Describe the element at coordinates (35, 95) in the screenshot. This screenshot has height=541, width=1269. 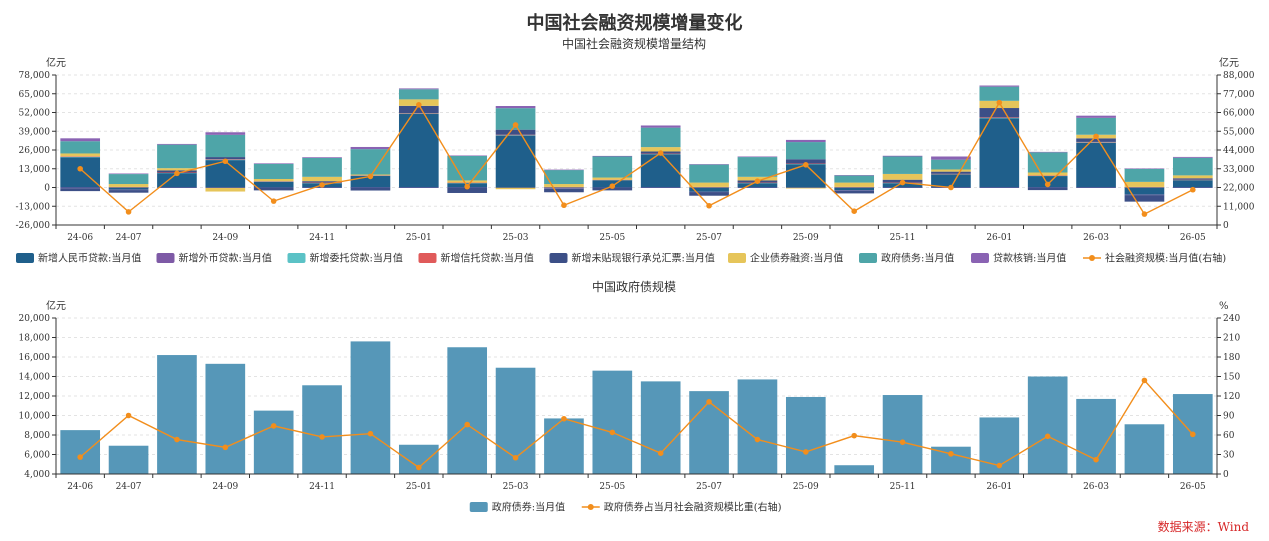
I see `y-tick-label-left: 65,000` at that location.